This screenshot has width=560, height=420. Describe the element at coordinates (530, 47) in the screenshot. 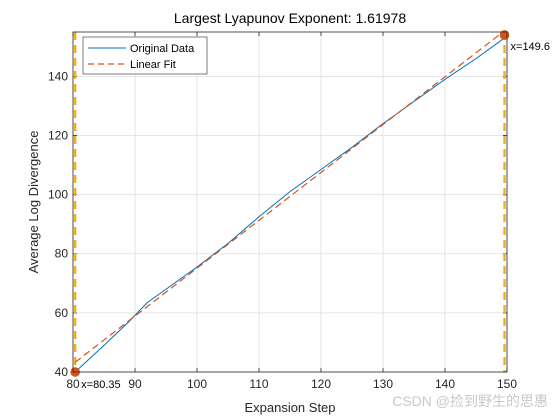

I see `vertical-marker-label: x=149.6` at that location.